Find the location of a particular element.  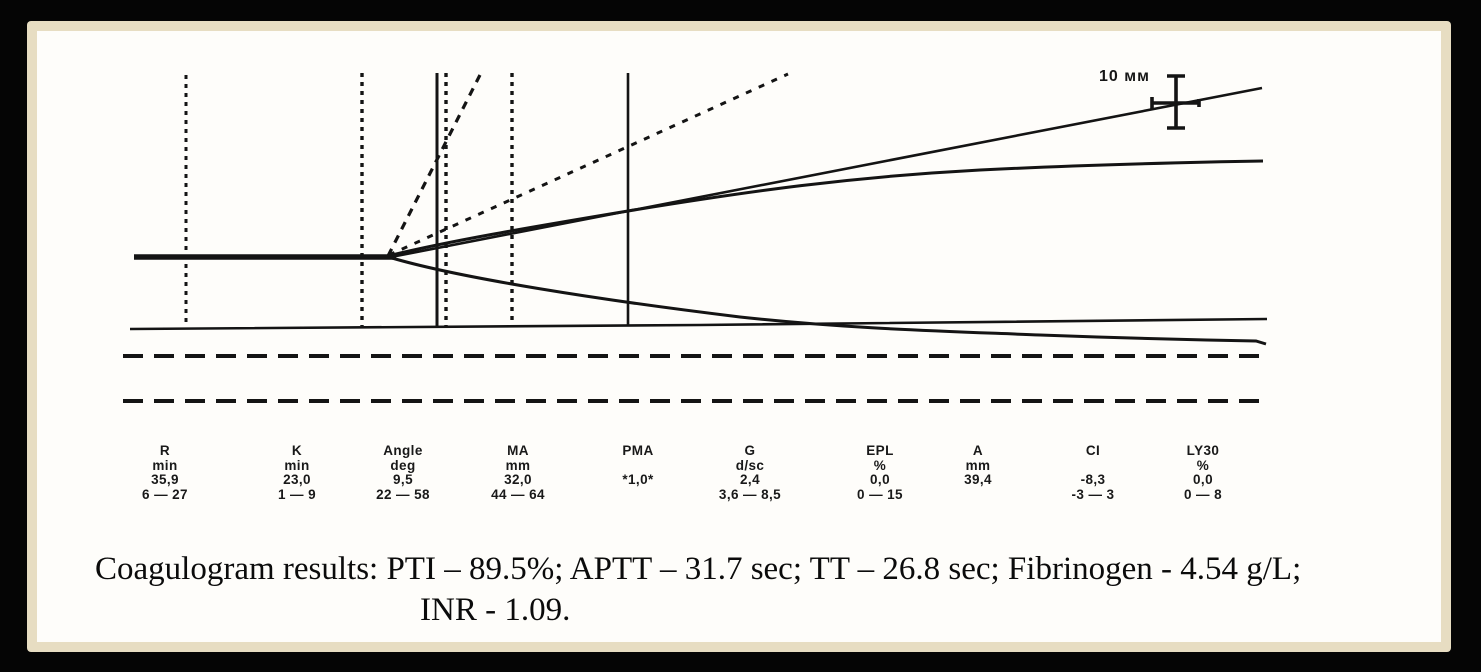

param-column-epl: EPL % 0,0 0 — 15 is located at coordinates (880, 472).